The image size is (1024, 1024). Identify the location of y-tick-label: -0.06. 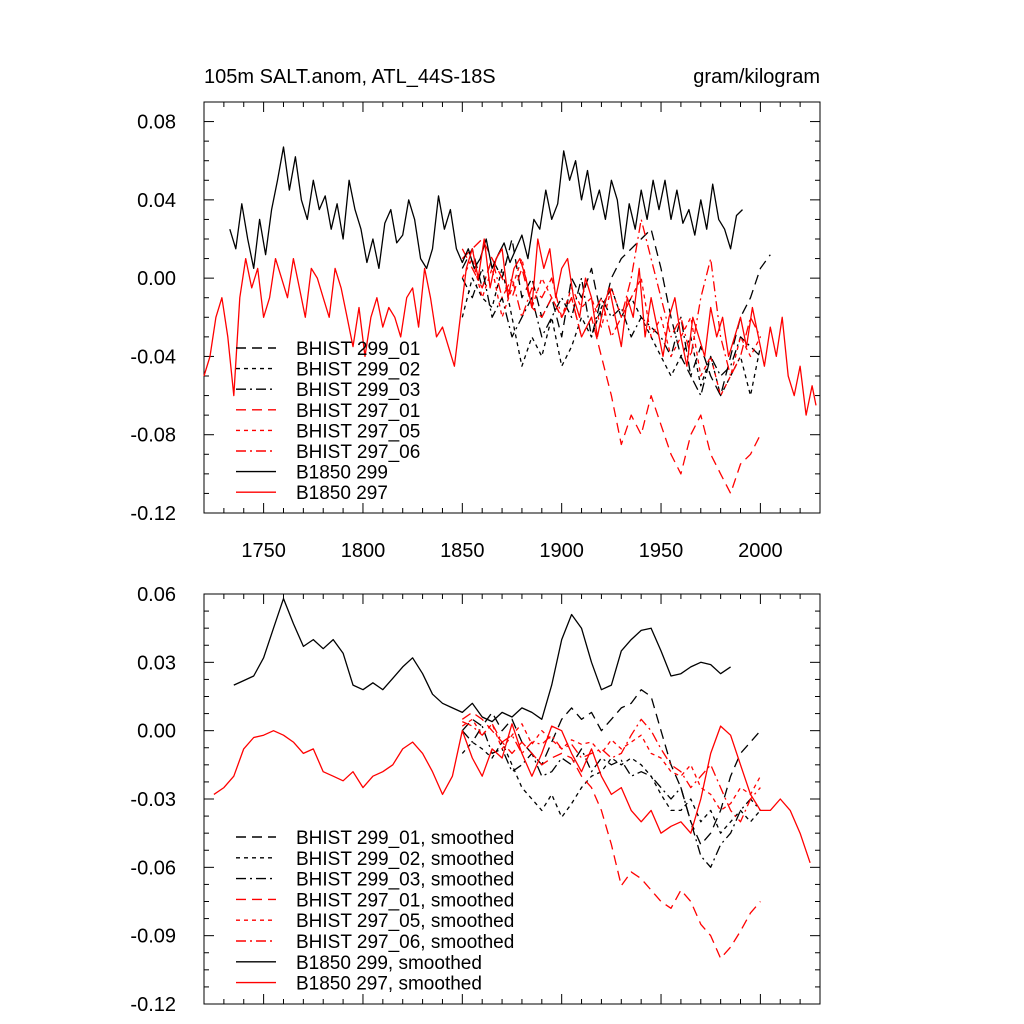
(153, 868).